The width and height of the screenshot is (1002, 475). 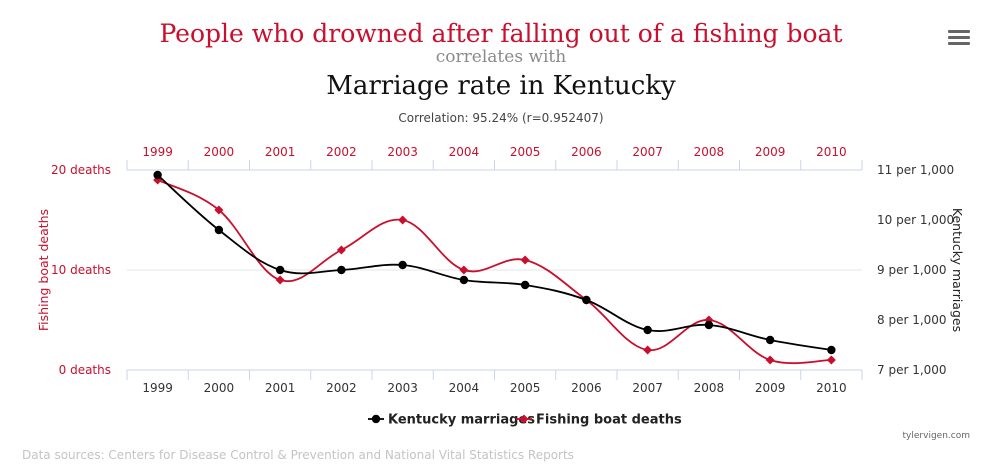 What do you see at coordinates (647, 152) in the screenshot?
I see `top-x-tick-label: 2007` at bounding box center [647, 152].